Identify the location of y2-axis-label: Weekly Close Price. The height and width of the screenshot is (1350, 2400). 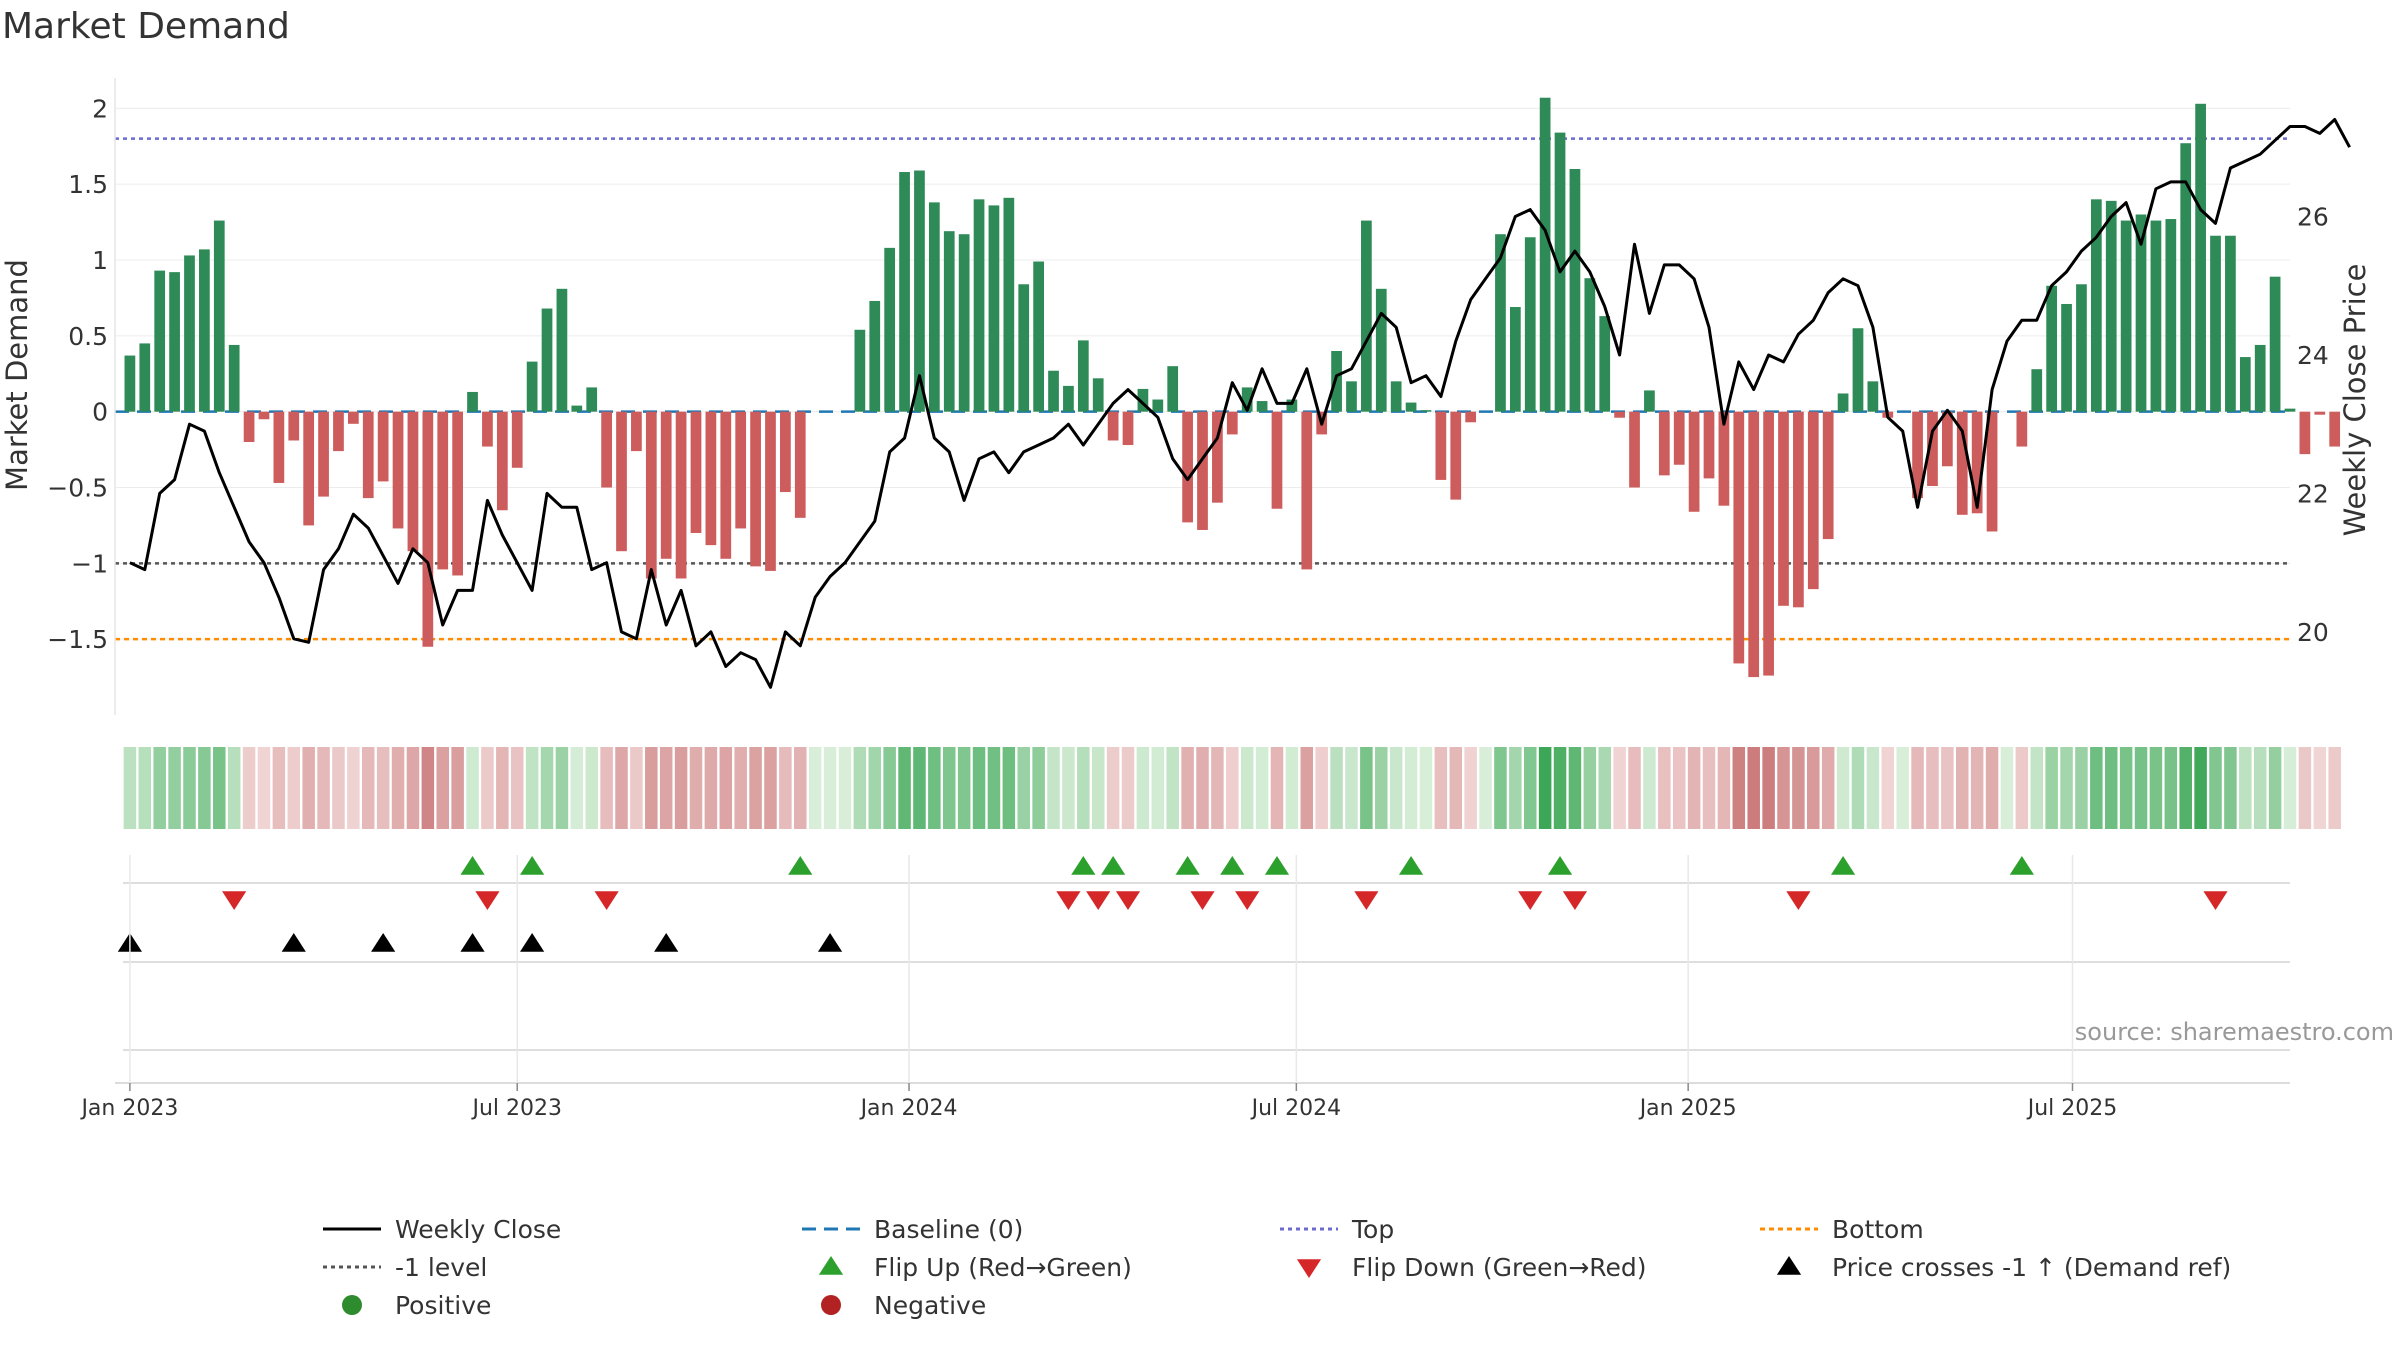
(2355, 400).